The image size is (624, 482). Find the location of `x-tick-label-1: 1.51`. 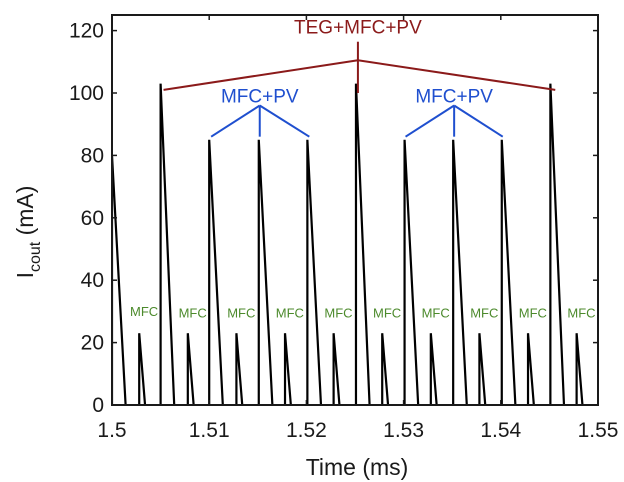

x-tick-label-1: 1.51 is located at coordinates (209, 430).